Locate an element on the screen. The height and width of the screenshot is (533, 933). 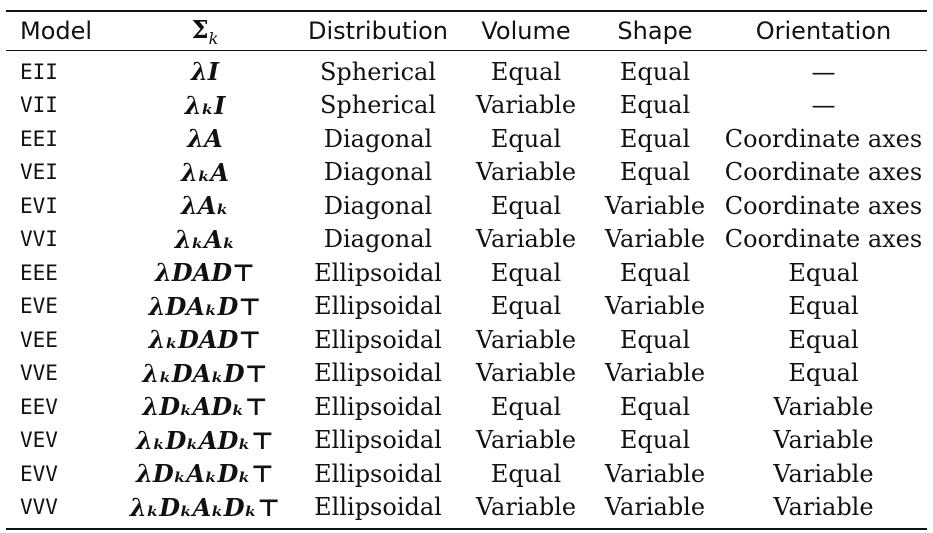
header-sigma-subscript: k is located at coordinates (213, 38).